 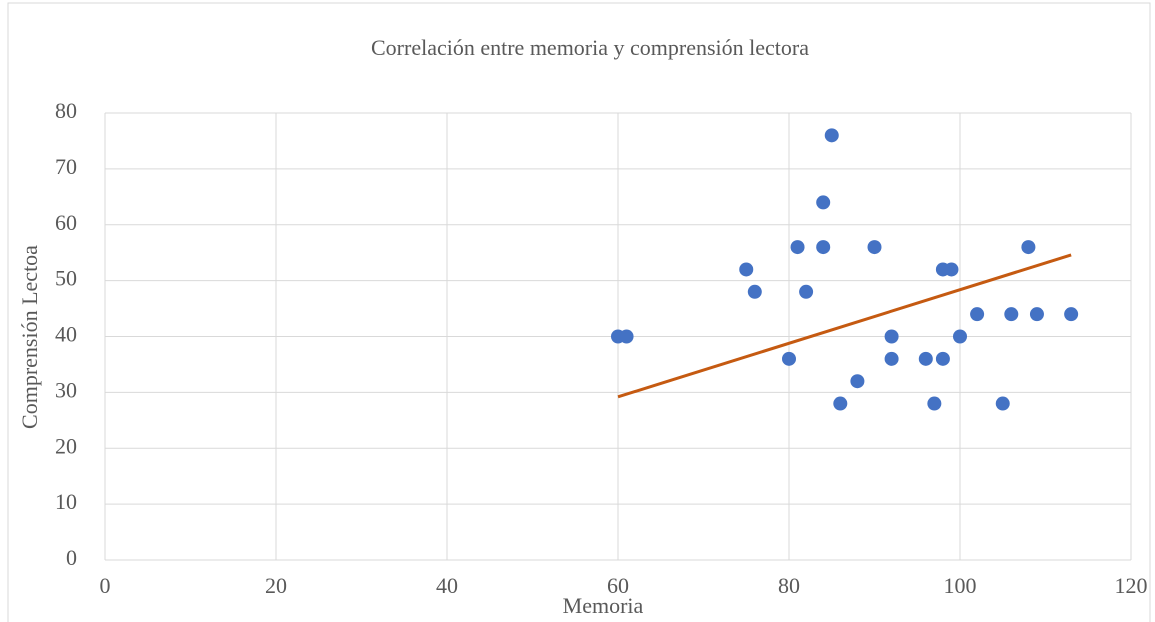 What do you see at coordinates (66, 166) in the screenshot?
I see `y-tick-label: 70` at bounding box center [66, 166].